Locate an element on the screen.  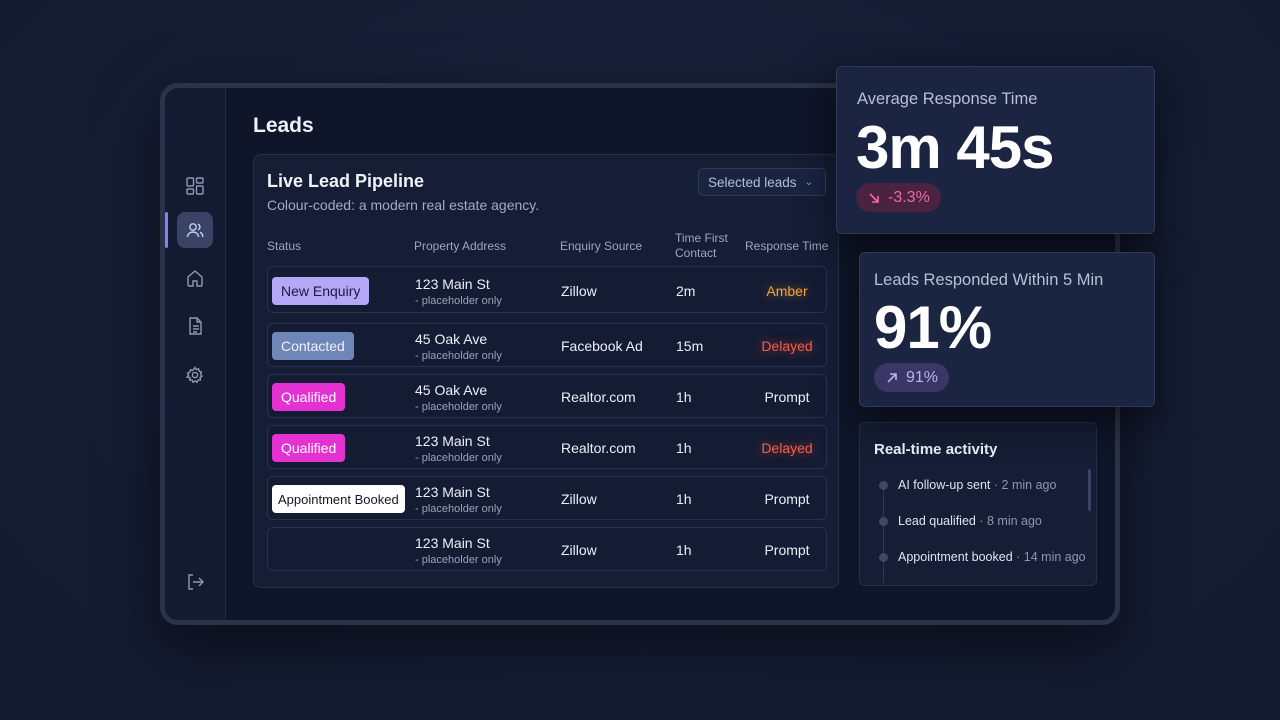
nav-settings is located at coordinates (195, 375).